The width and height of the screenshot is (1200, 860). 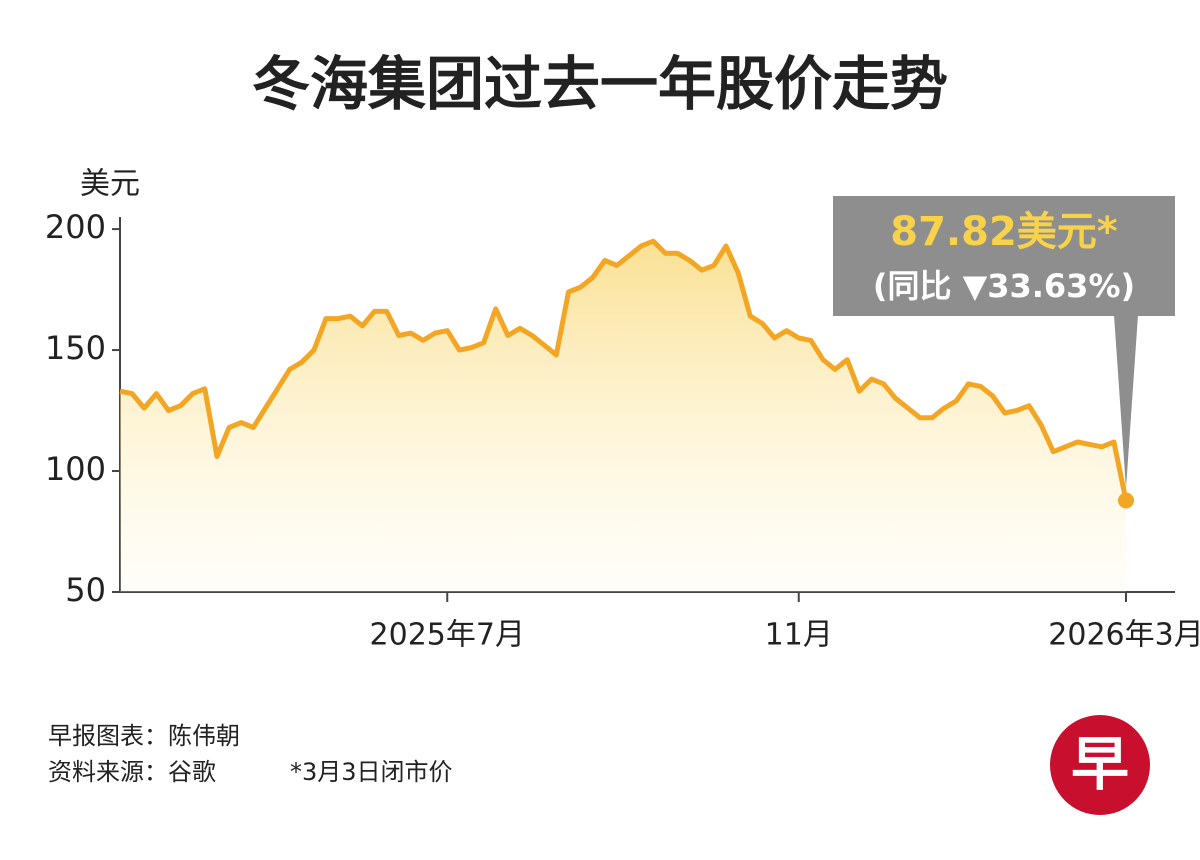 I want to click on y-tick-label: 200, so click(x=75, y=227).